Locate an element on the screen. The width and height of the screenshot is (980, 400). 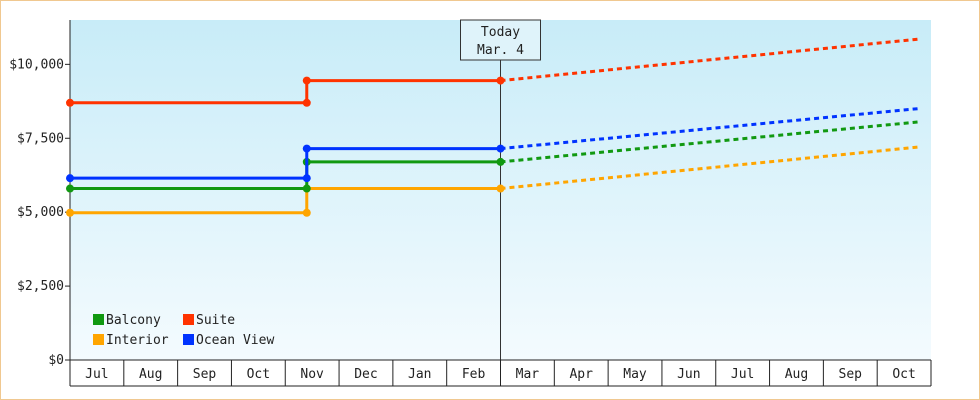
today-box is located at coordinates (500, 40).